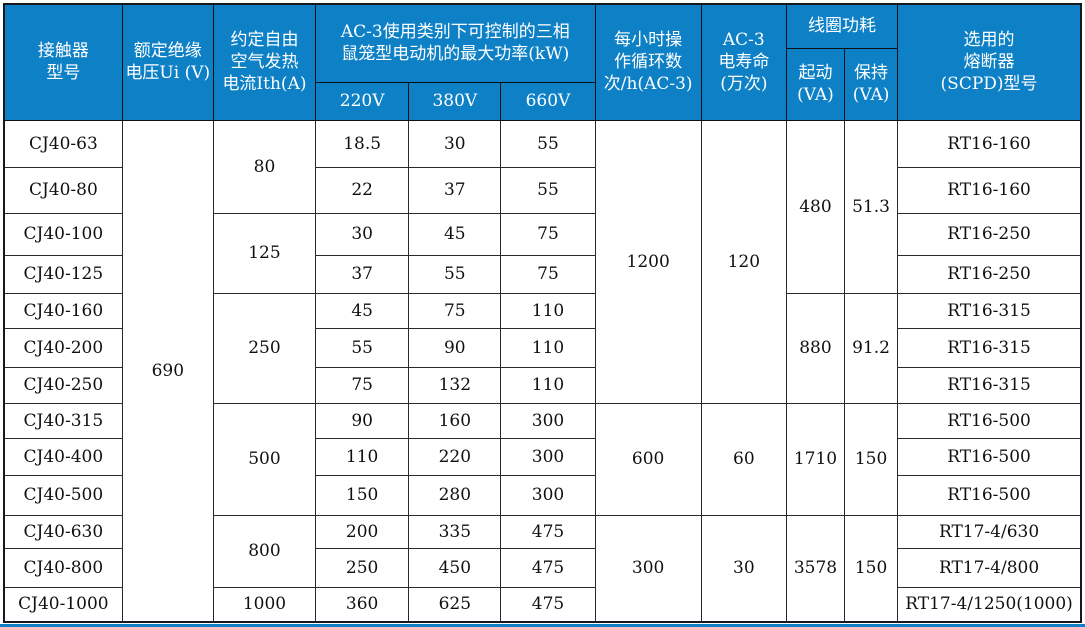 The height and width of the screenshot is (627, 1085). What do you see at coordinates (362, 190) in the screenshot?
I see `value-cell: 22` at bounding box center [362, 190].